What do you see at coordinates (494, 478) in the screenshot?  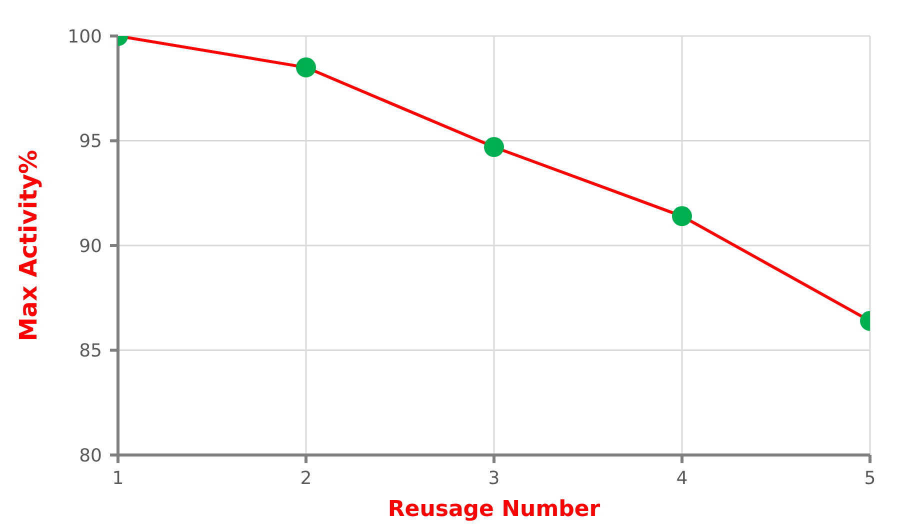 I see `x-tick-label: 3` at bounding box center [494, 478].